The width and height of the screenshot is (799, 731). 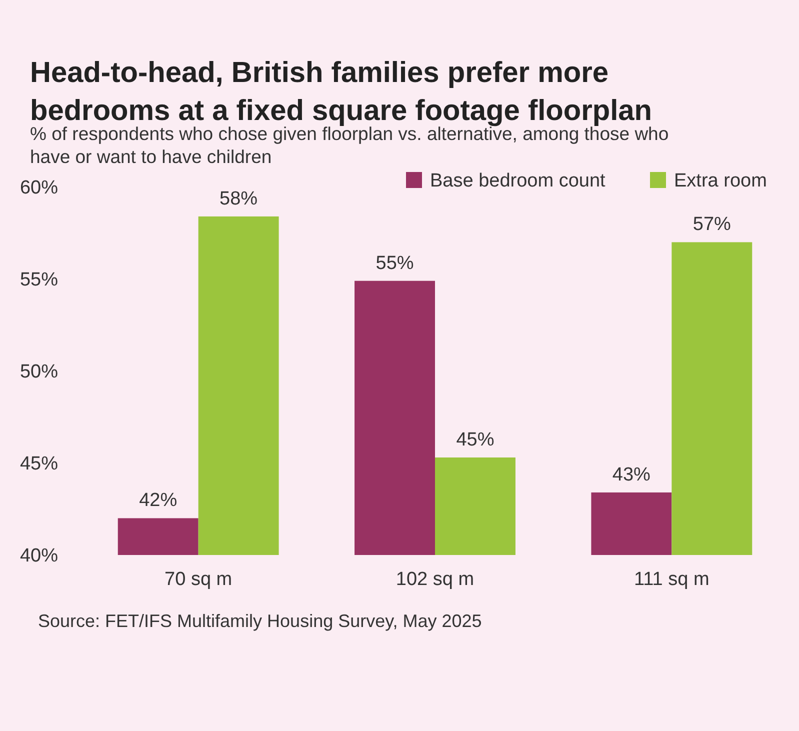 I want to click on data-label: 43%, so click(x=631, y=475).